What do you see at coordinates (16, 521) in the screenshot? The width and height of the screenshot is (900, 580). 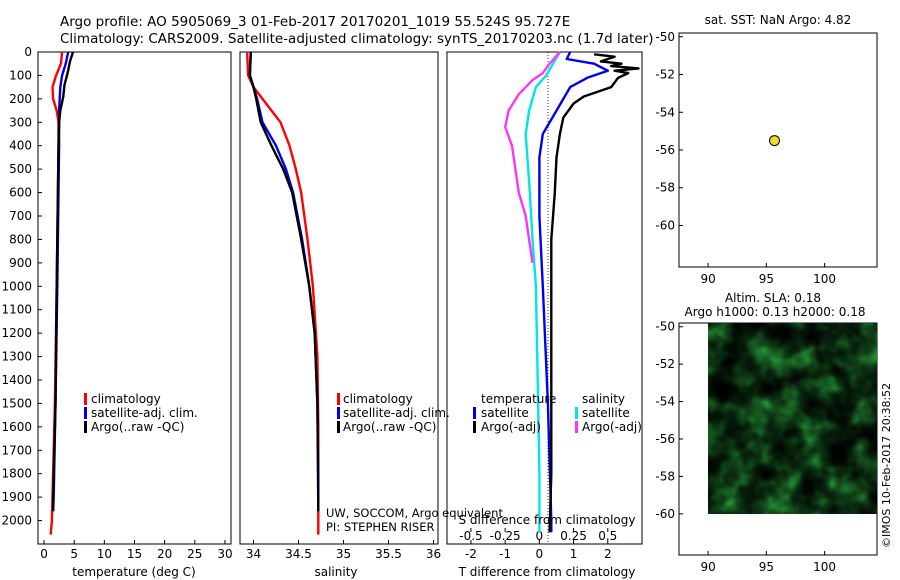 I see `depth-tick-label: 2000` at bounding box center [16, 521].